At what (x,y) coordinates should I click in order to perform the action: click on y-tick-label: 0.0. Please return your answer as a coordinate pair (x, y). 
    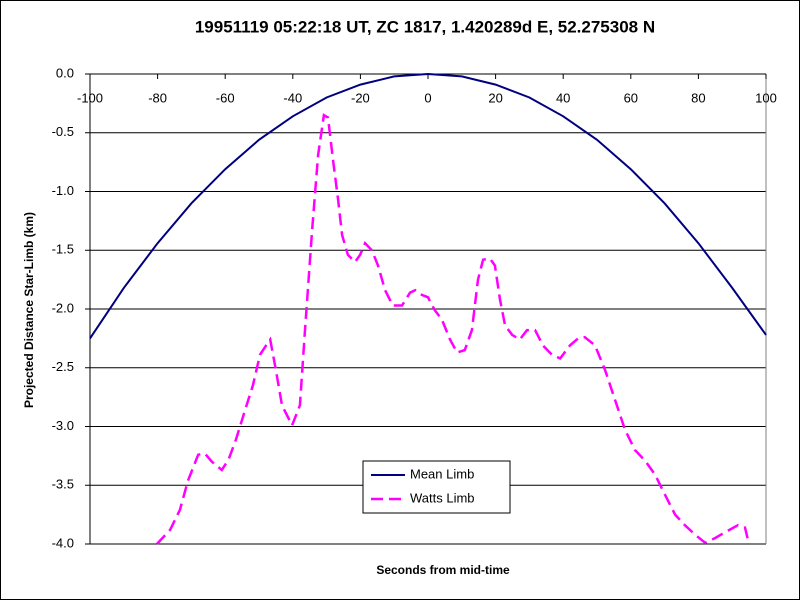
    Looking at the image, I should click on (65, 72).